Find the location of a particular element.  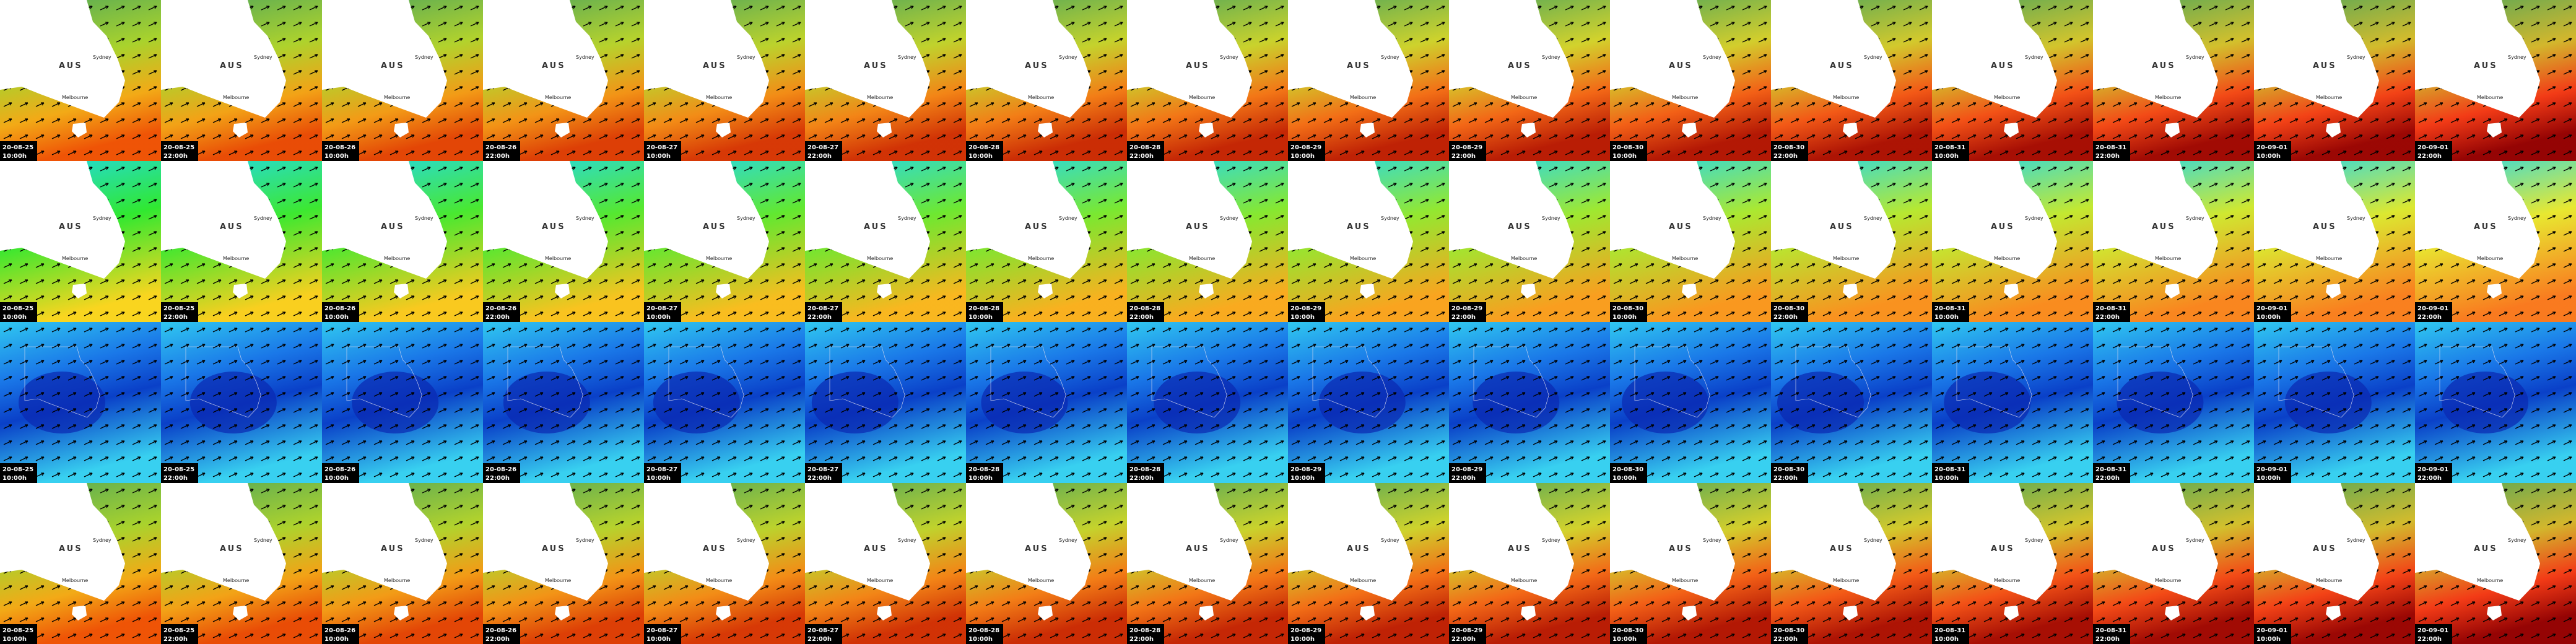

map-tile: 20-08-31 22:00h is located at coordinates (2173, 402).